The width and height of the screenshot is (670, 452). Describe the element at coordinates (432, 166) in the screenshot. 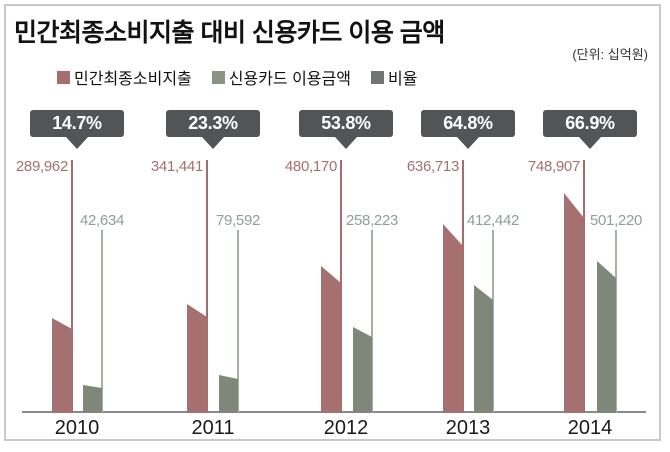

I see `consumption-value-label: 636,713` at that location.